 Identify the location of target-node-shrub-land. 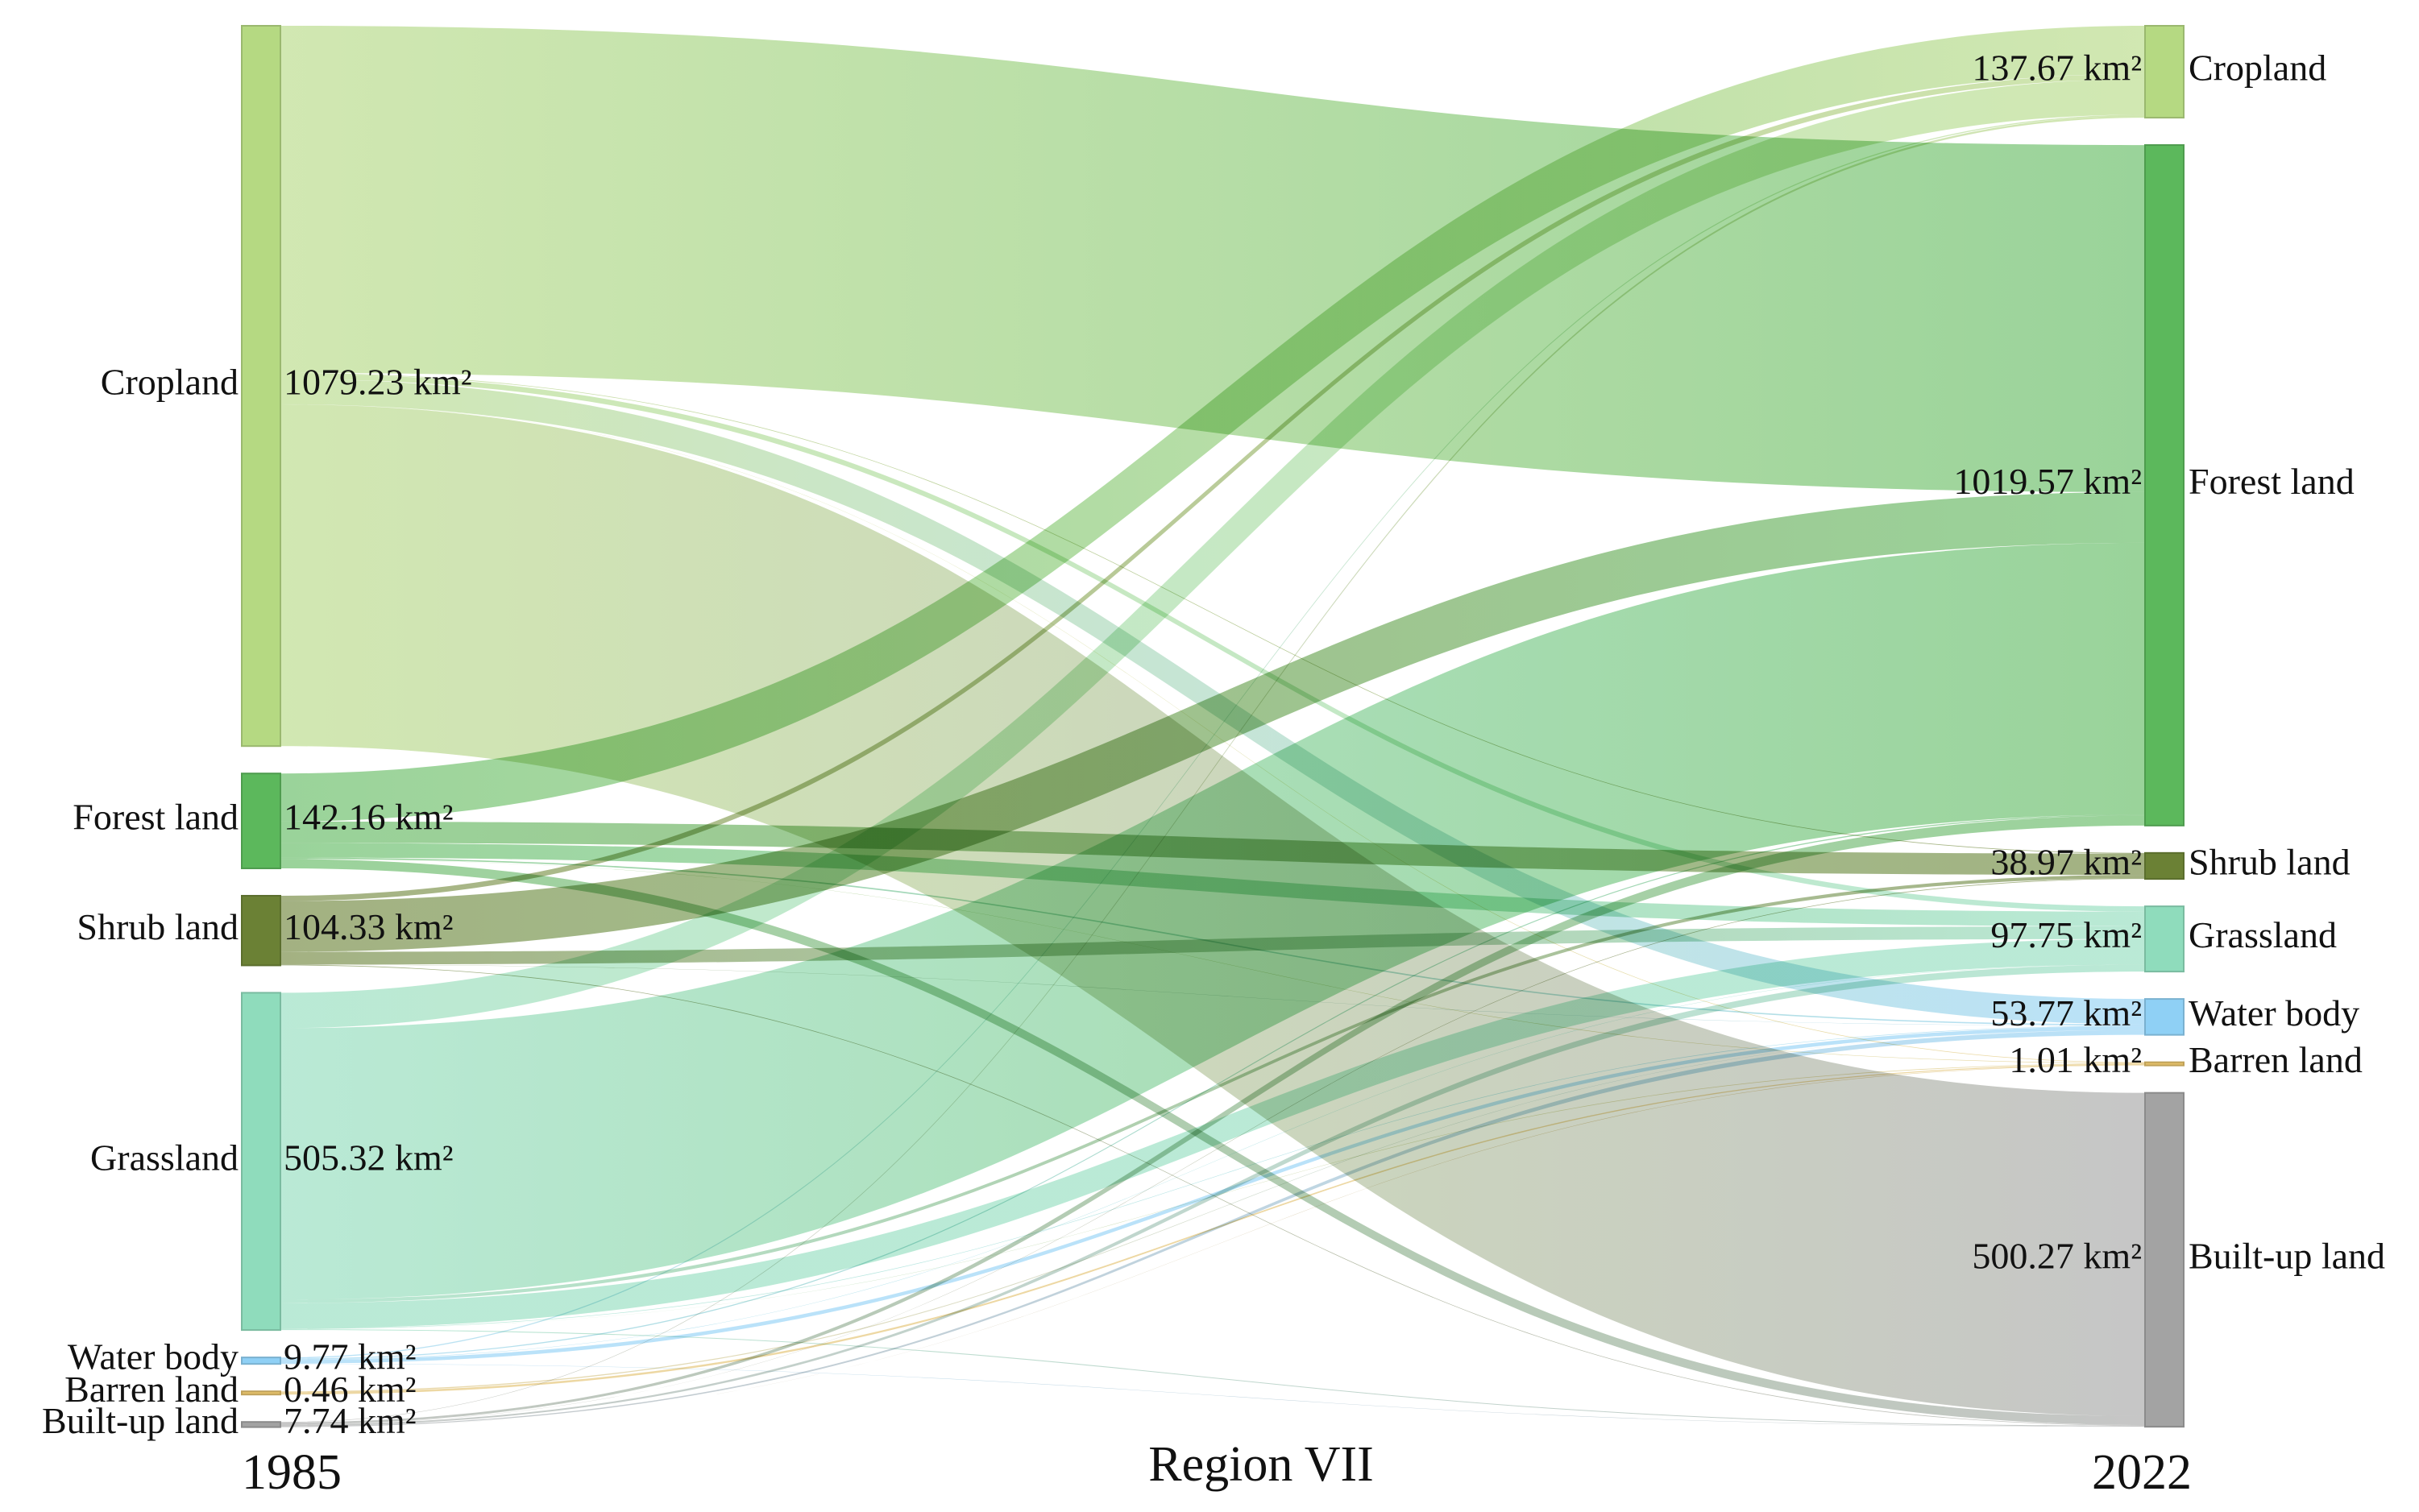
(2164, 866).